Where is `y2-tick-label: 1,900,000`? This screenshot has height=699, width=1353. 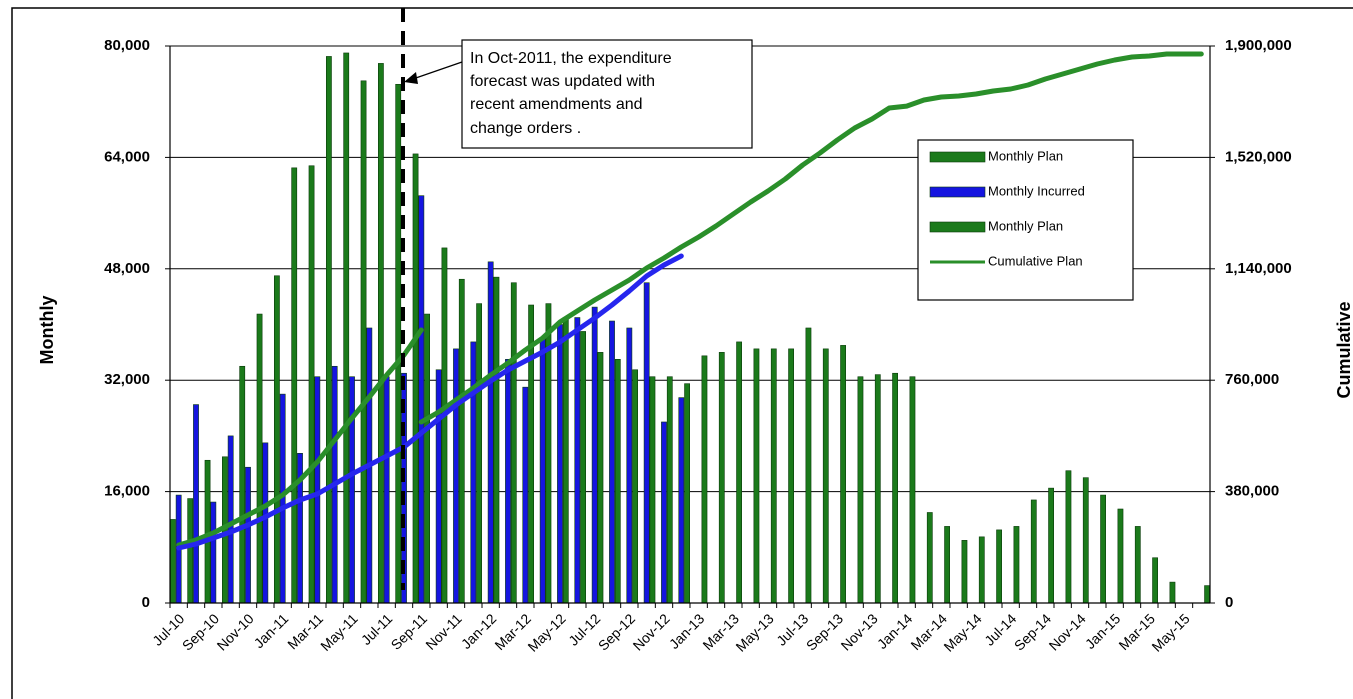 y2-tick-label: 1,900,000 is located at coordinates (1258, 45).